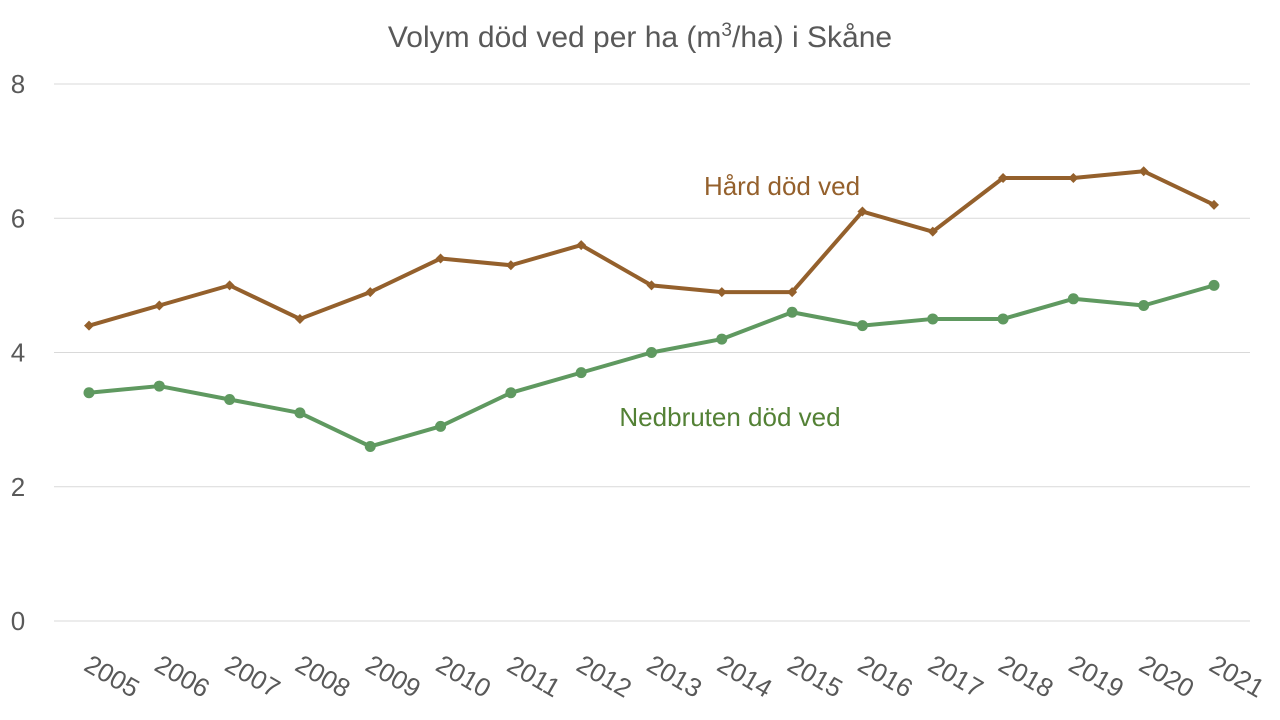  Describe the element at coordinates (726, 30) in the screenshot. I see `chart-title-superscript: 3` at that location.